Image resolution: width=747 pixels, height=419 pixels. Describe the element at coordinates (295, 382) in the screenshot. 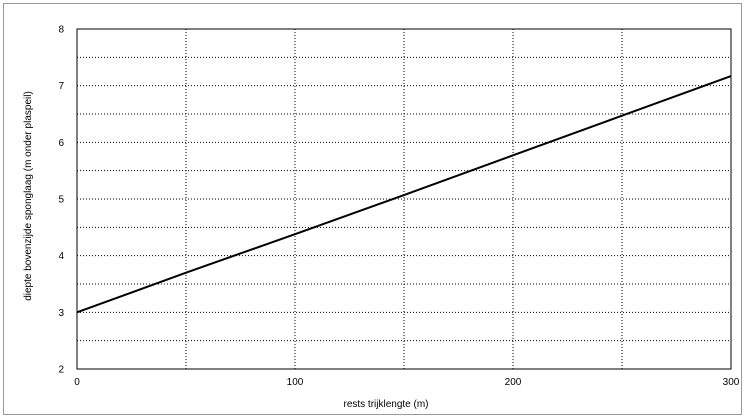

I see `x-tick-label: 100` at that location.